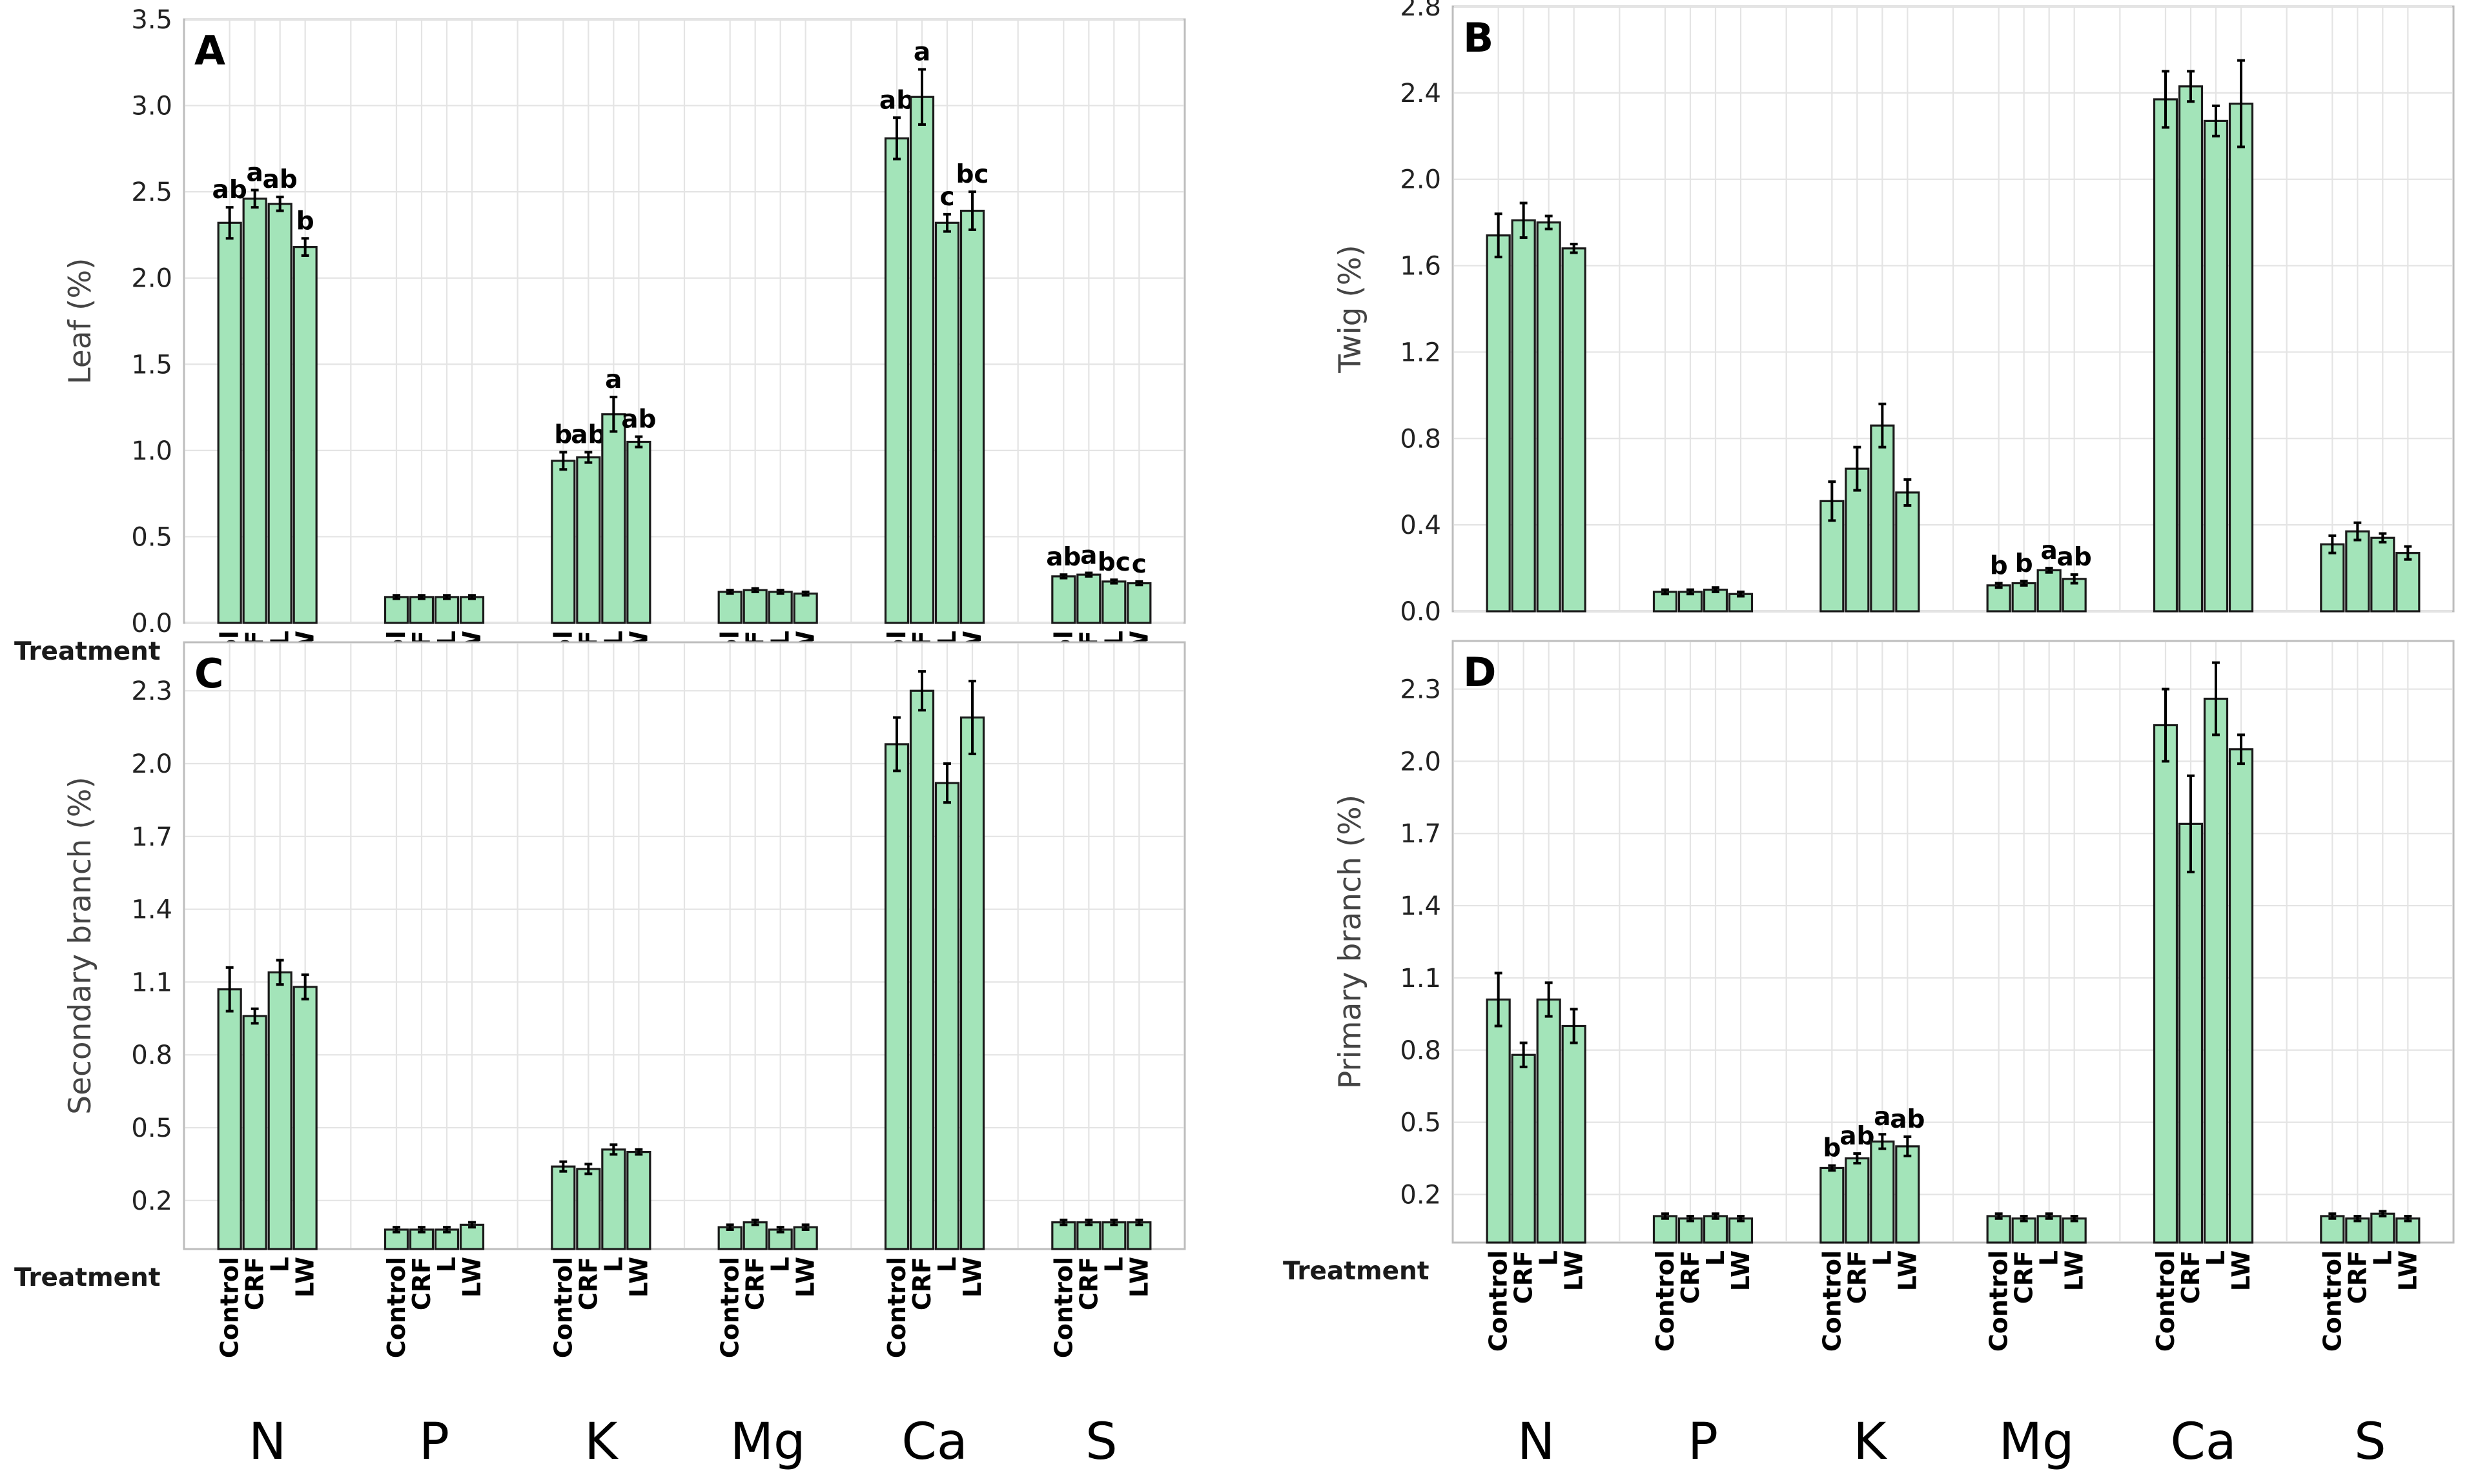 Image resolution: width=2469 pixels, height=1484 pixels. What do you see at coordinates (209, 50) in the screenshot?
I see `panel-letter: A` at bounding box center [209, 50].